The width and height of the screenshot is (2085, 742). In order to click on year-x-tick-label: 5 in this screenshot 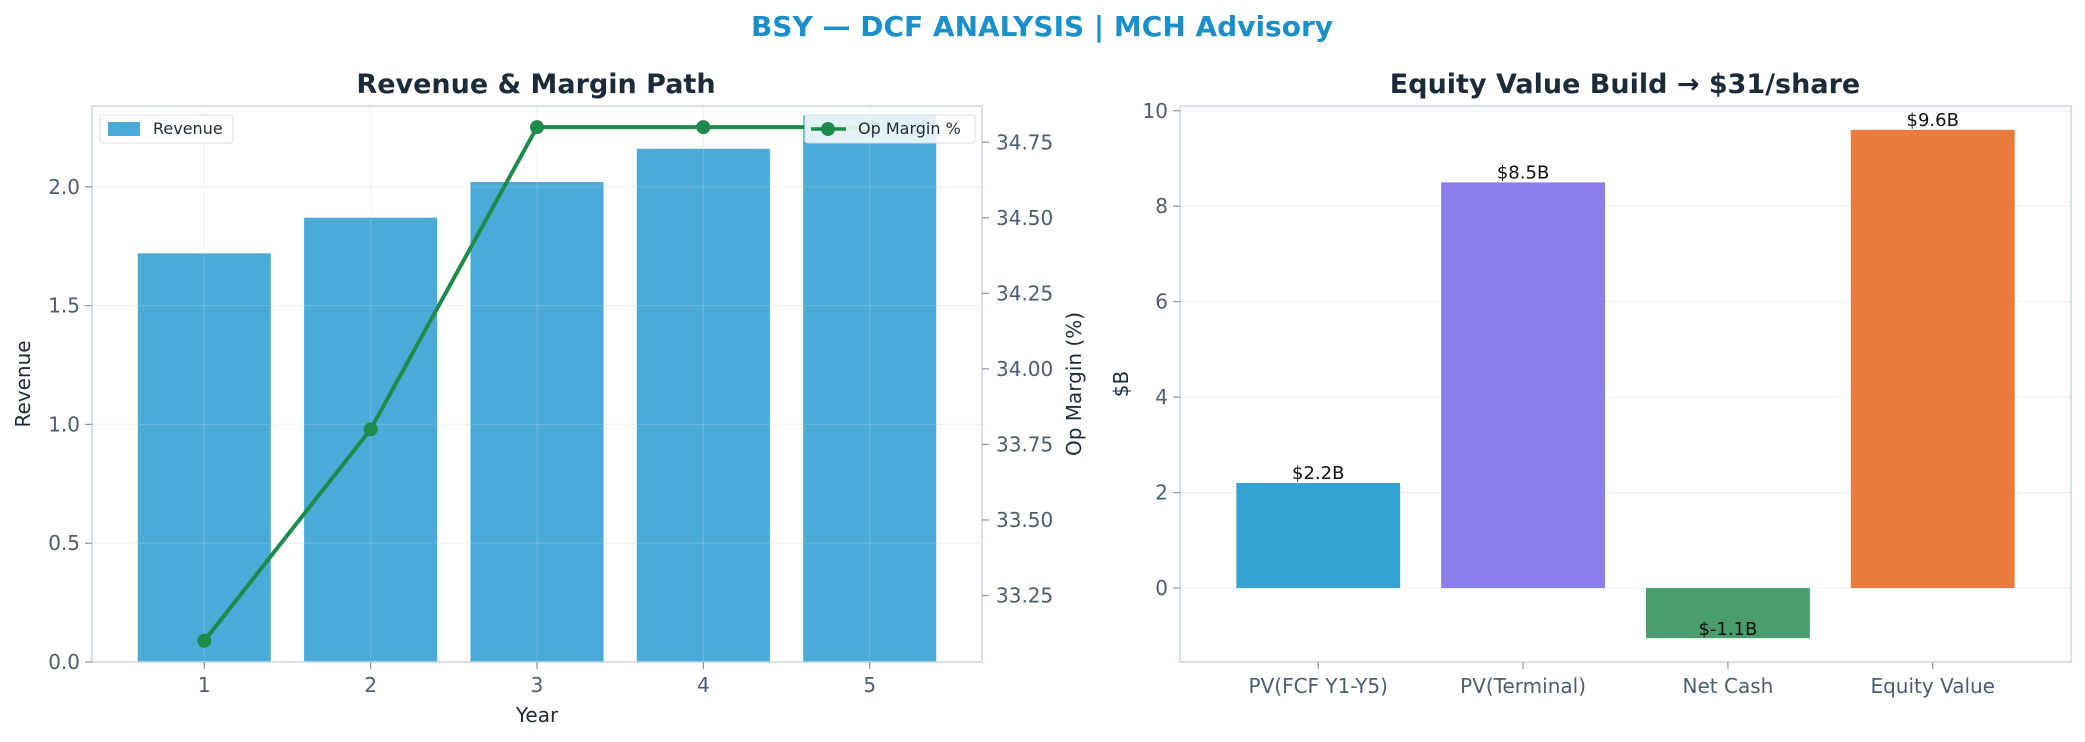, I will do `click(869, 685)`.